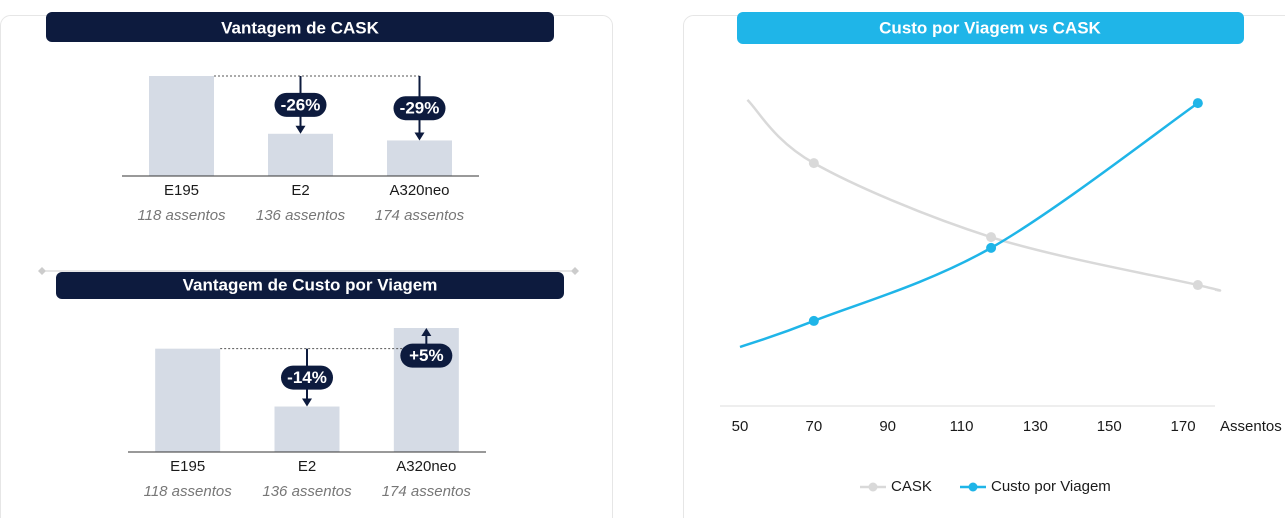  Describe the element at coordinates (1051, 486) in the screenshot. I see `legend-label: Custo por Viagem` at that location.